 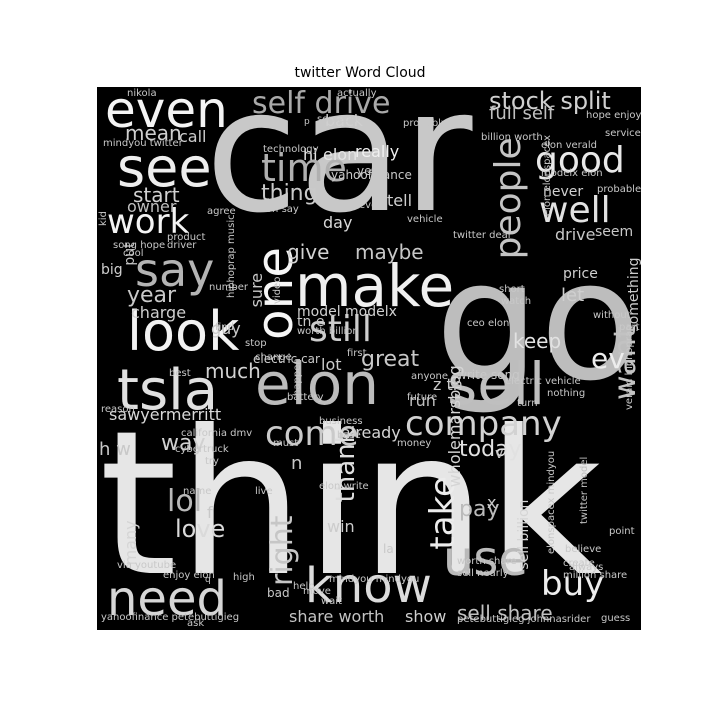 What do you see at coordinates (282, 551) in the screenshot?
I see `word-31: right` at bounding box center [282, 551].